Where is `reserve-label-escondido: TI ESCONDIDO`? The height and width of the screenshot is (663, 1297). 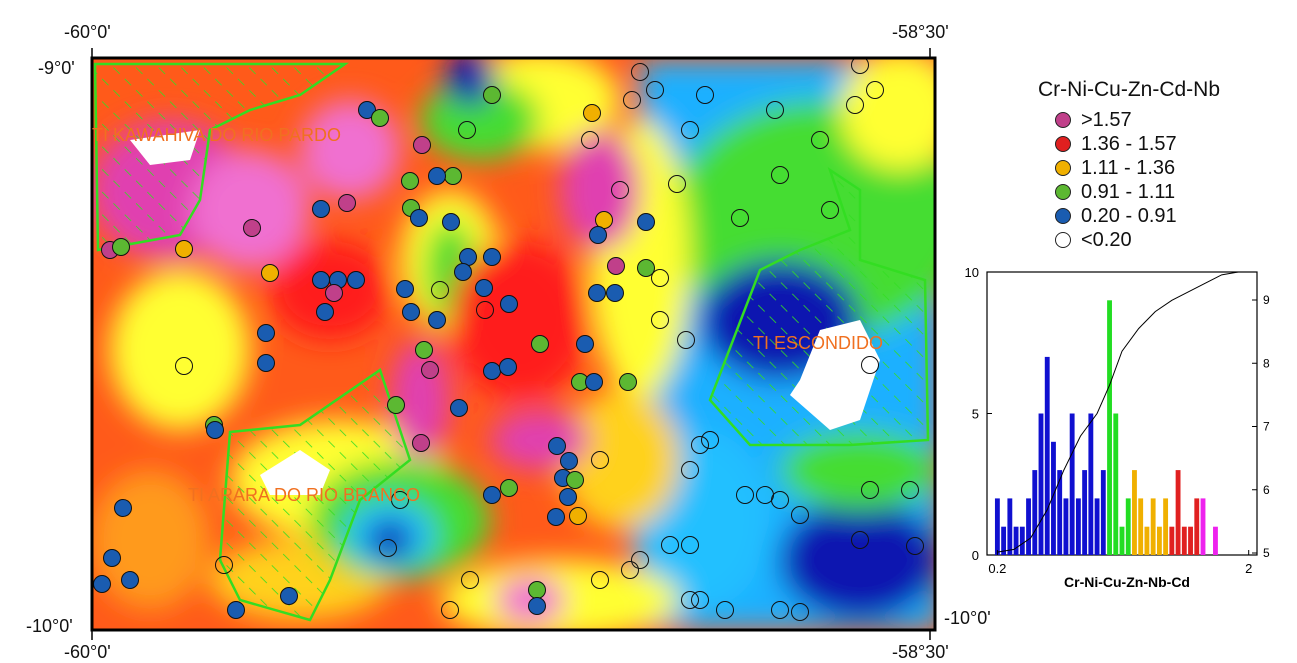
reserve-label-escondido: TI ESCONDIDO is located at coordinates (818, 343).